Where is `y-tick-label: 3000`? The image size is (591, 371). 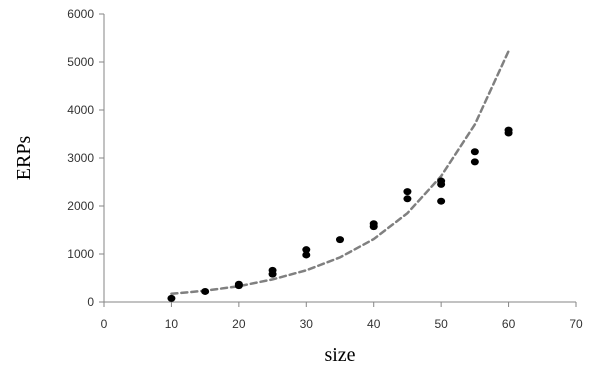
y-tick-label: 3000 is located at coordinates (80, 158).